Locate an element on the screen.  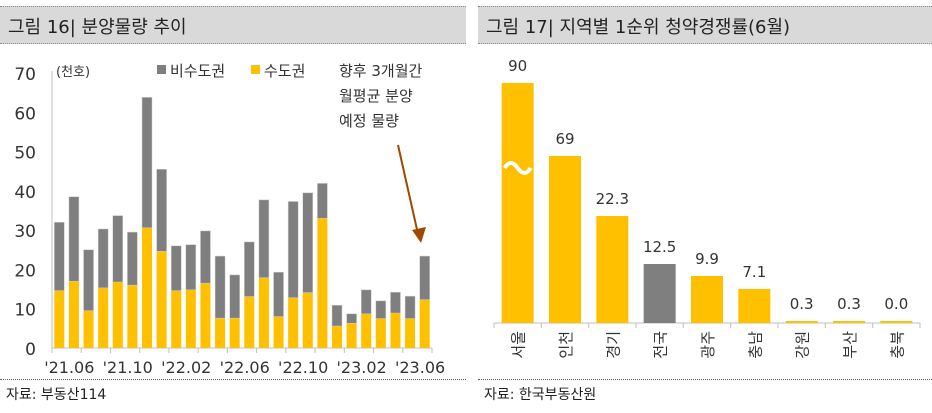
left-source: 자료: 부동산114 is located at coordinates (56, 395).